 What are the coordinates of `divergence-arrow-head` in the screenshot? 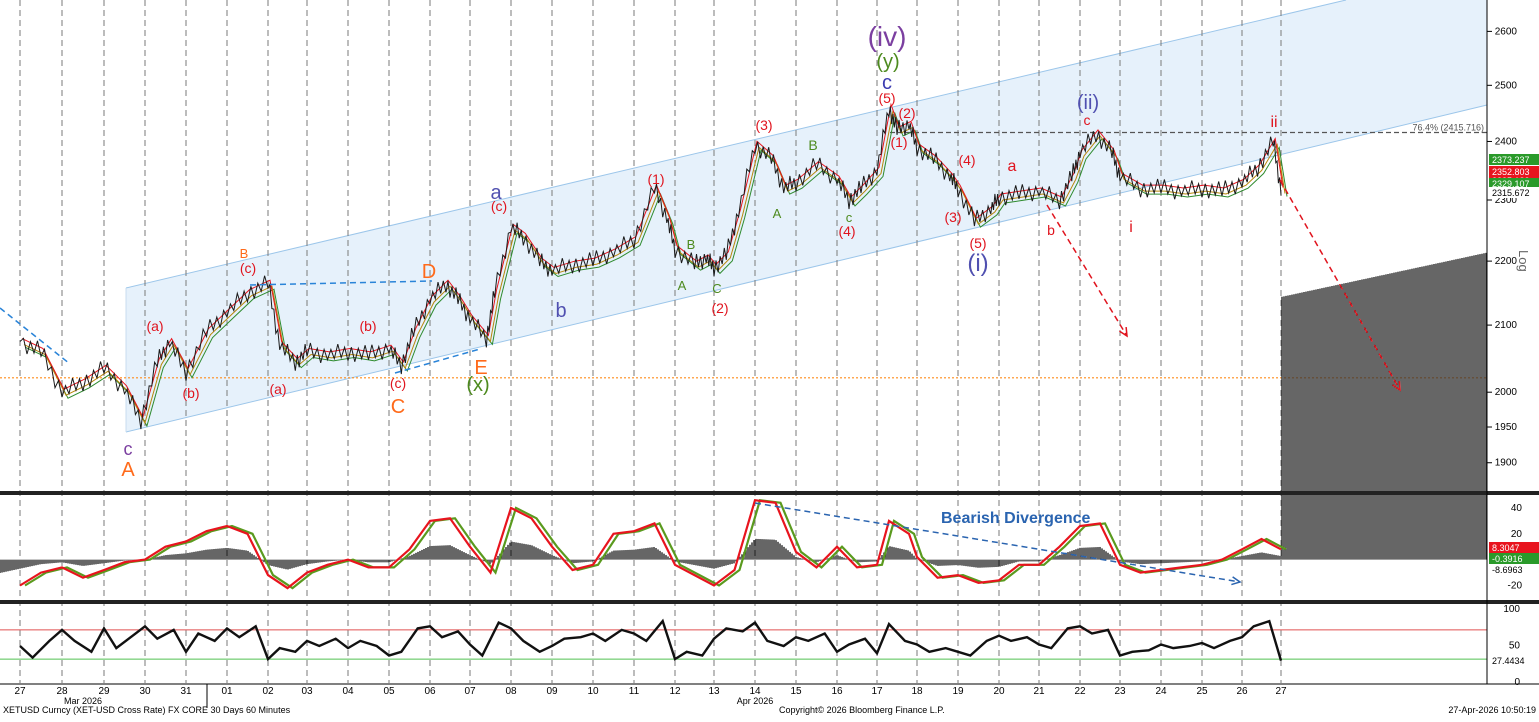 It's located at (1236, 581).